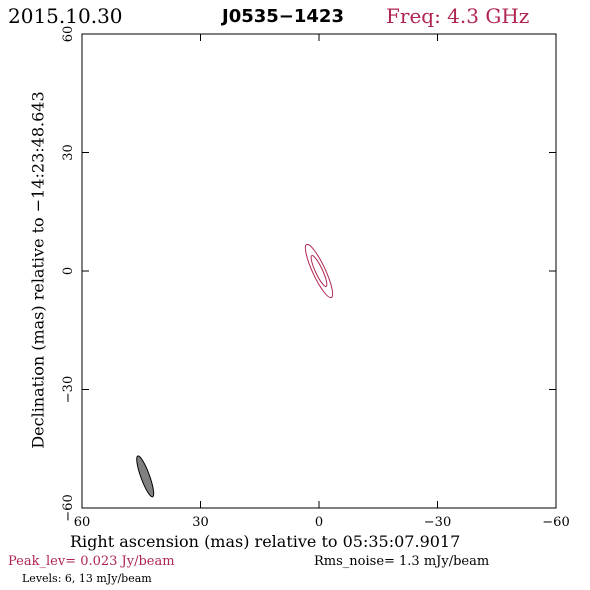 The image size is (590, 590). I want to click on y-tick-label: 0, so click(68, 271).